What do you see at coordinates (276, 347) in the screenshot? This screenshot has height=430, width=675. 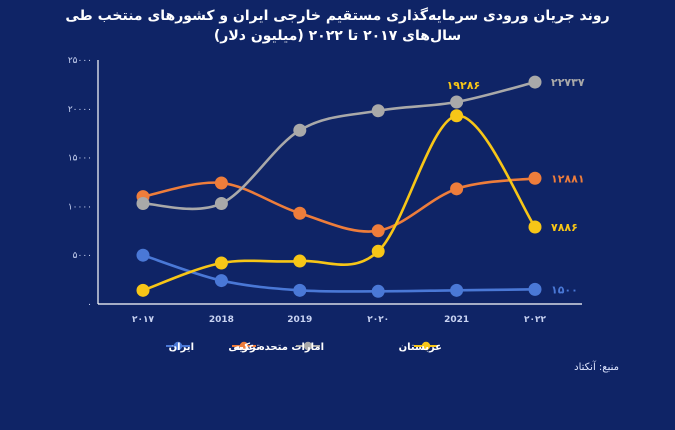 I see `legend-label-uae: امارات متحده عربی` at bounding box center [276, 347].